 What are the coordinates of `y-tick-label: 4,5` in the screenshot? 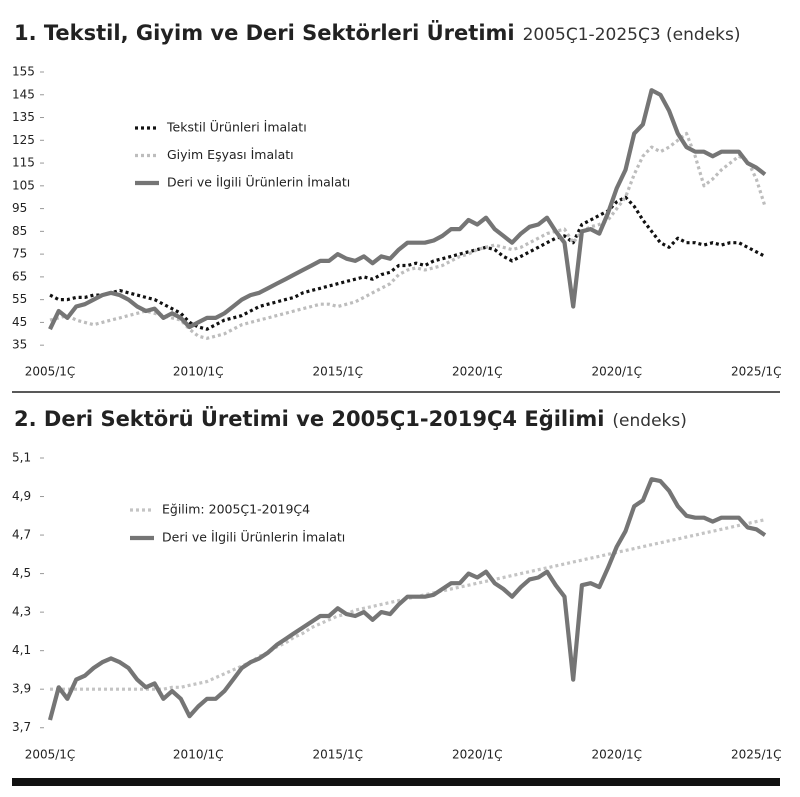 It's located at (21, 573).